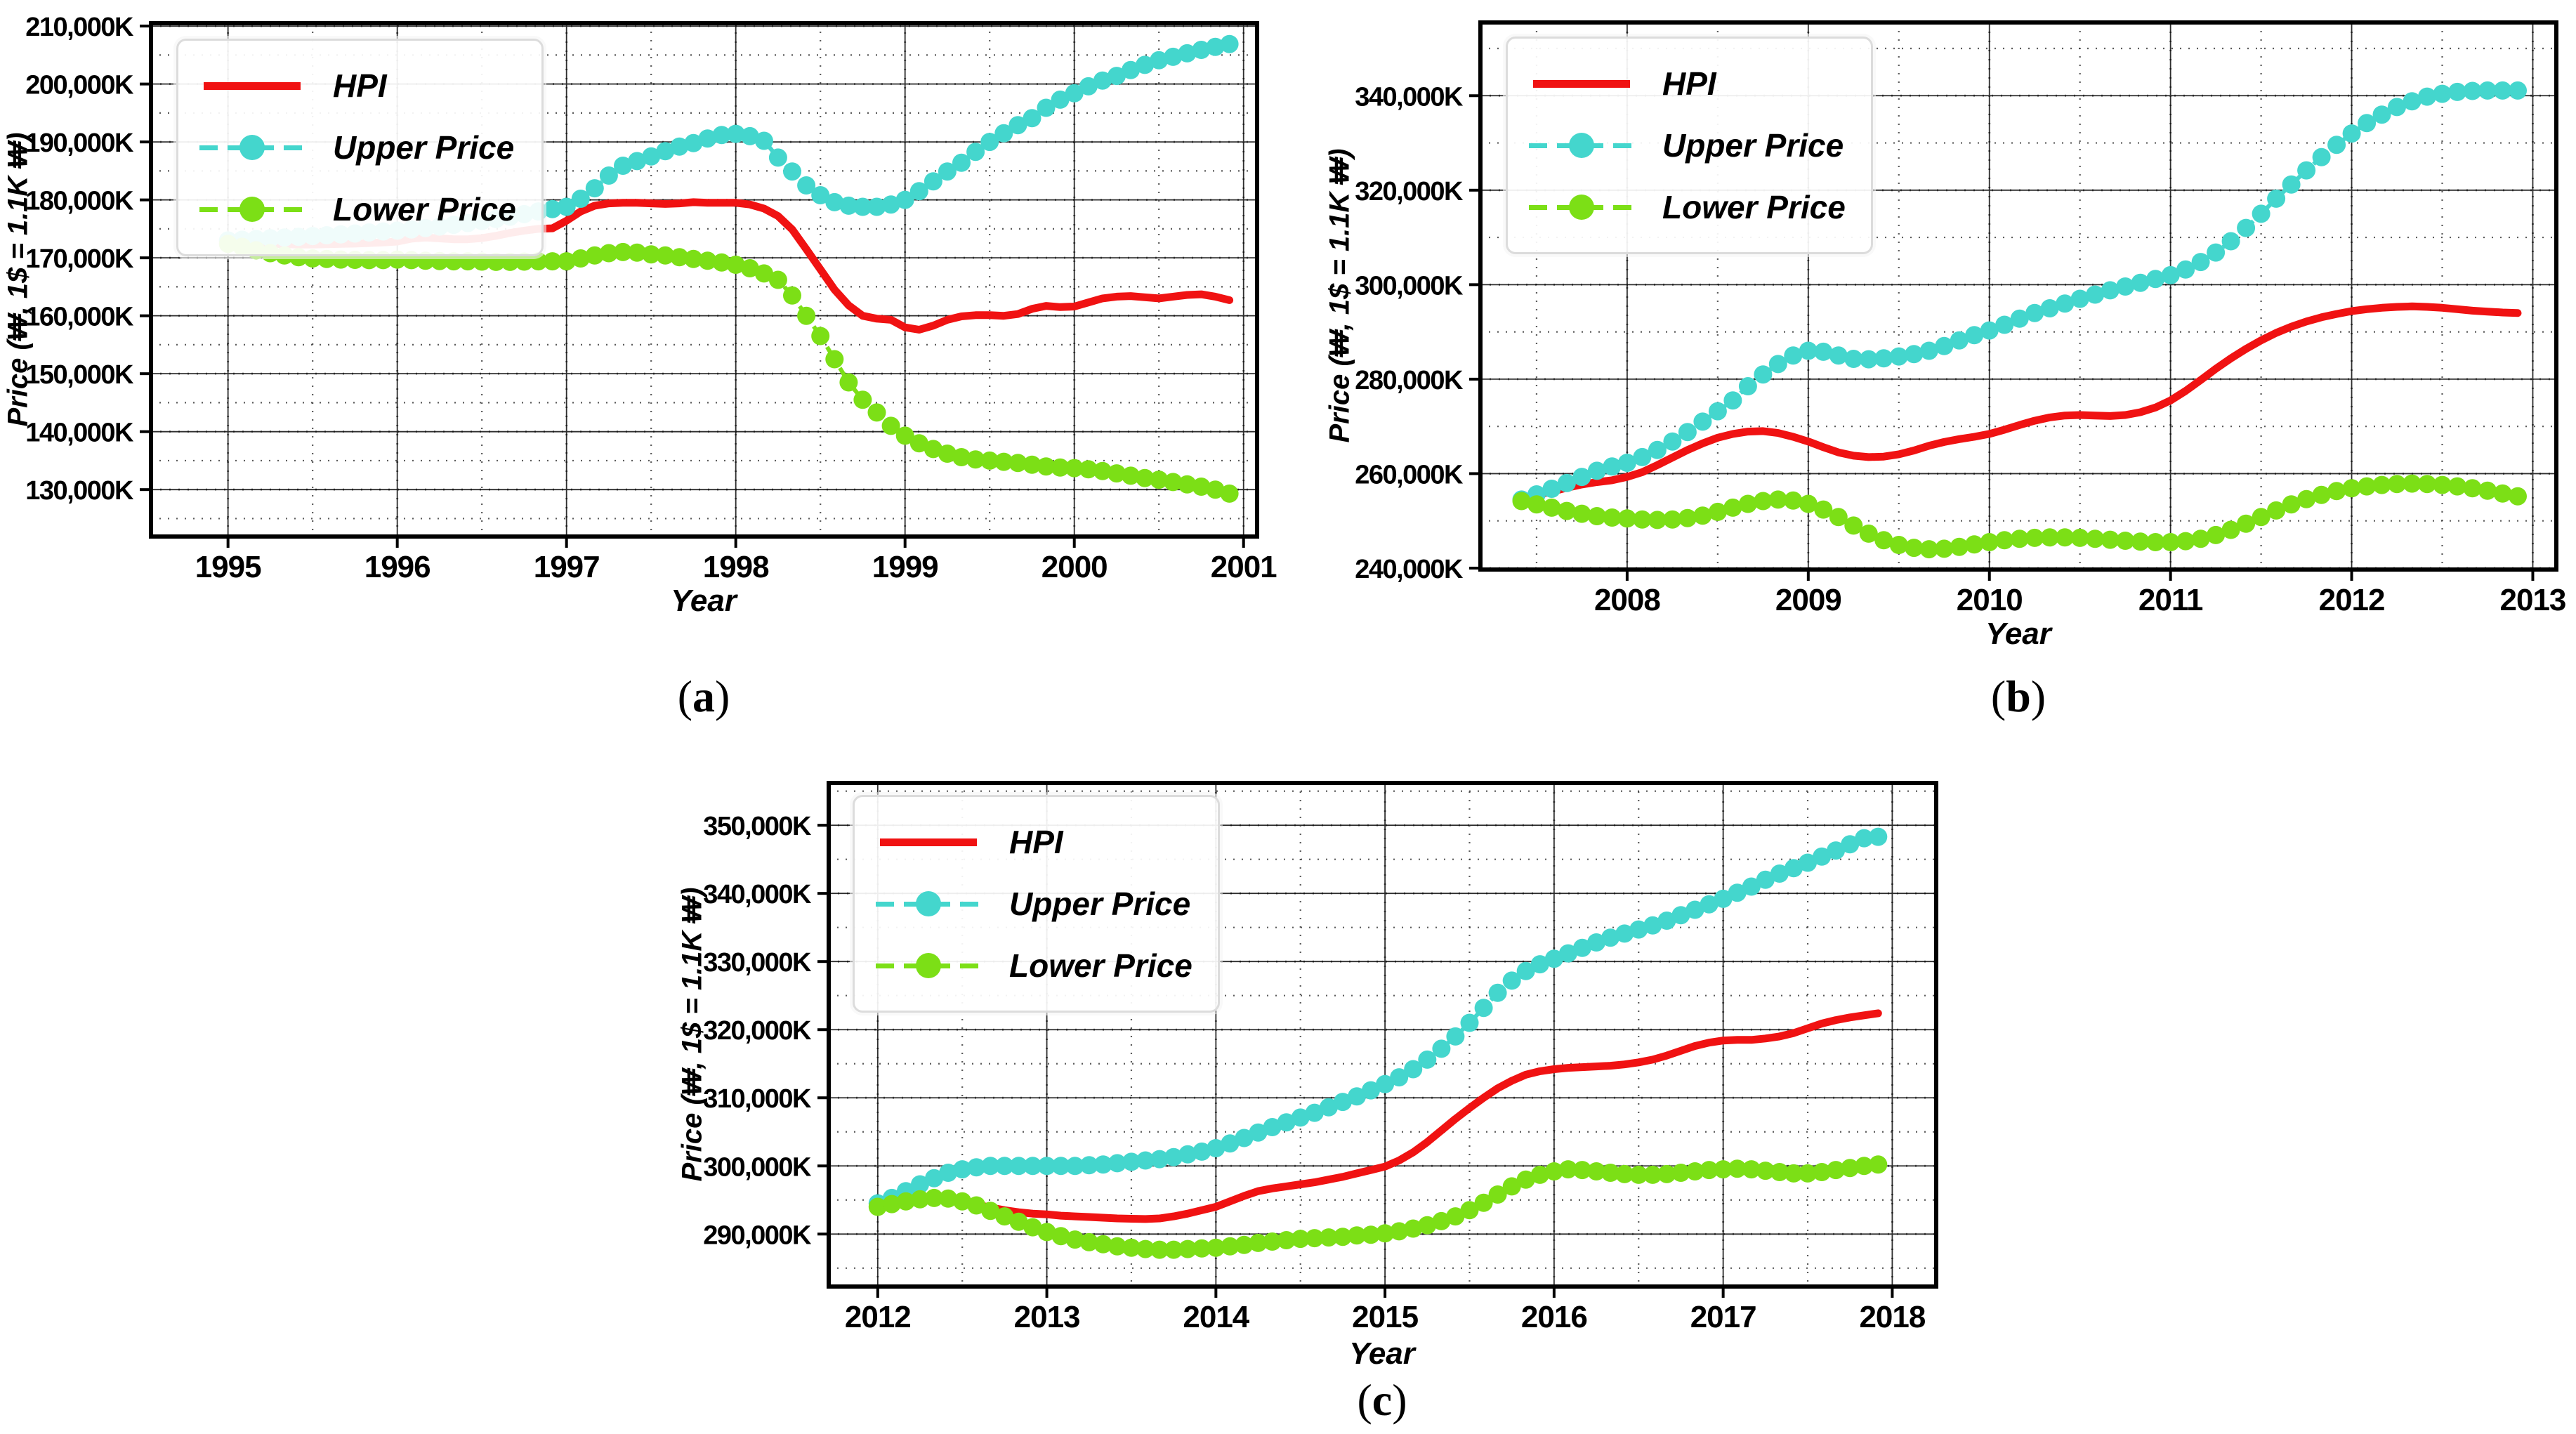 The height and width of the screenshot is (1434, 2576). I want to click on y-tick-label: 310,000K, so click(757, 1099).